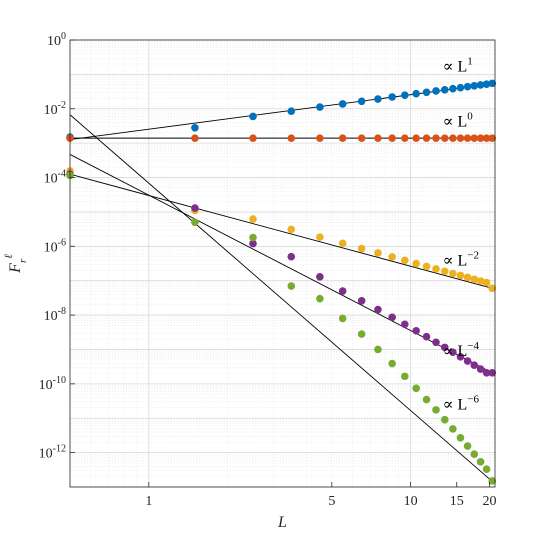 This screenshot has width=545, height=545. I want to click on slope-annotation: ∝ L−2, so click(461, 259).